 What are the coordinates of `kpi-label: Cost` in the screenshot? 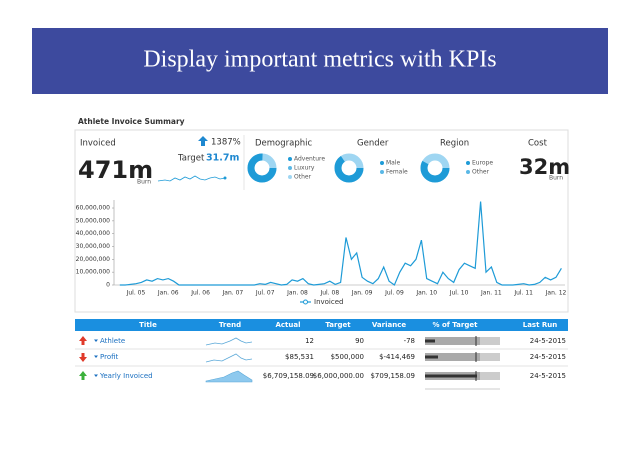 It's located at (538, 144).